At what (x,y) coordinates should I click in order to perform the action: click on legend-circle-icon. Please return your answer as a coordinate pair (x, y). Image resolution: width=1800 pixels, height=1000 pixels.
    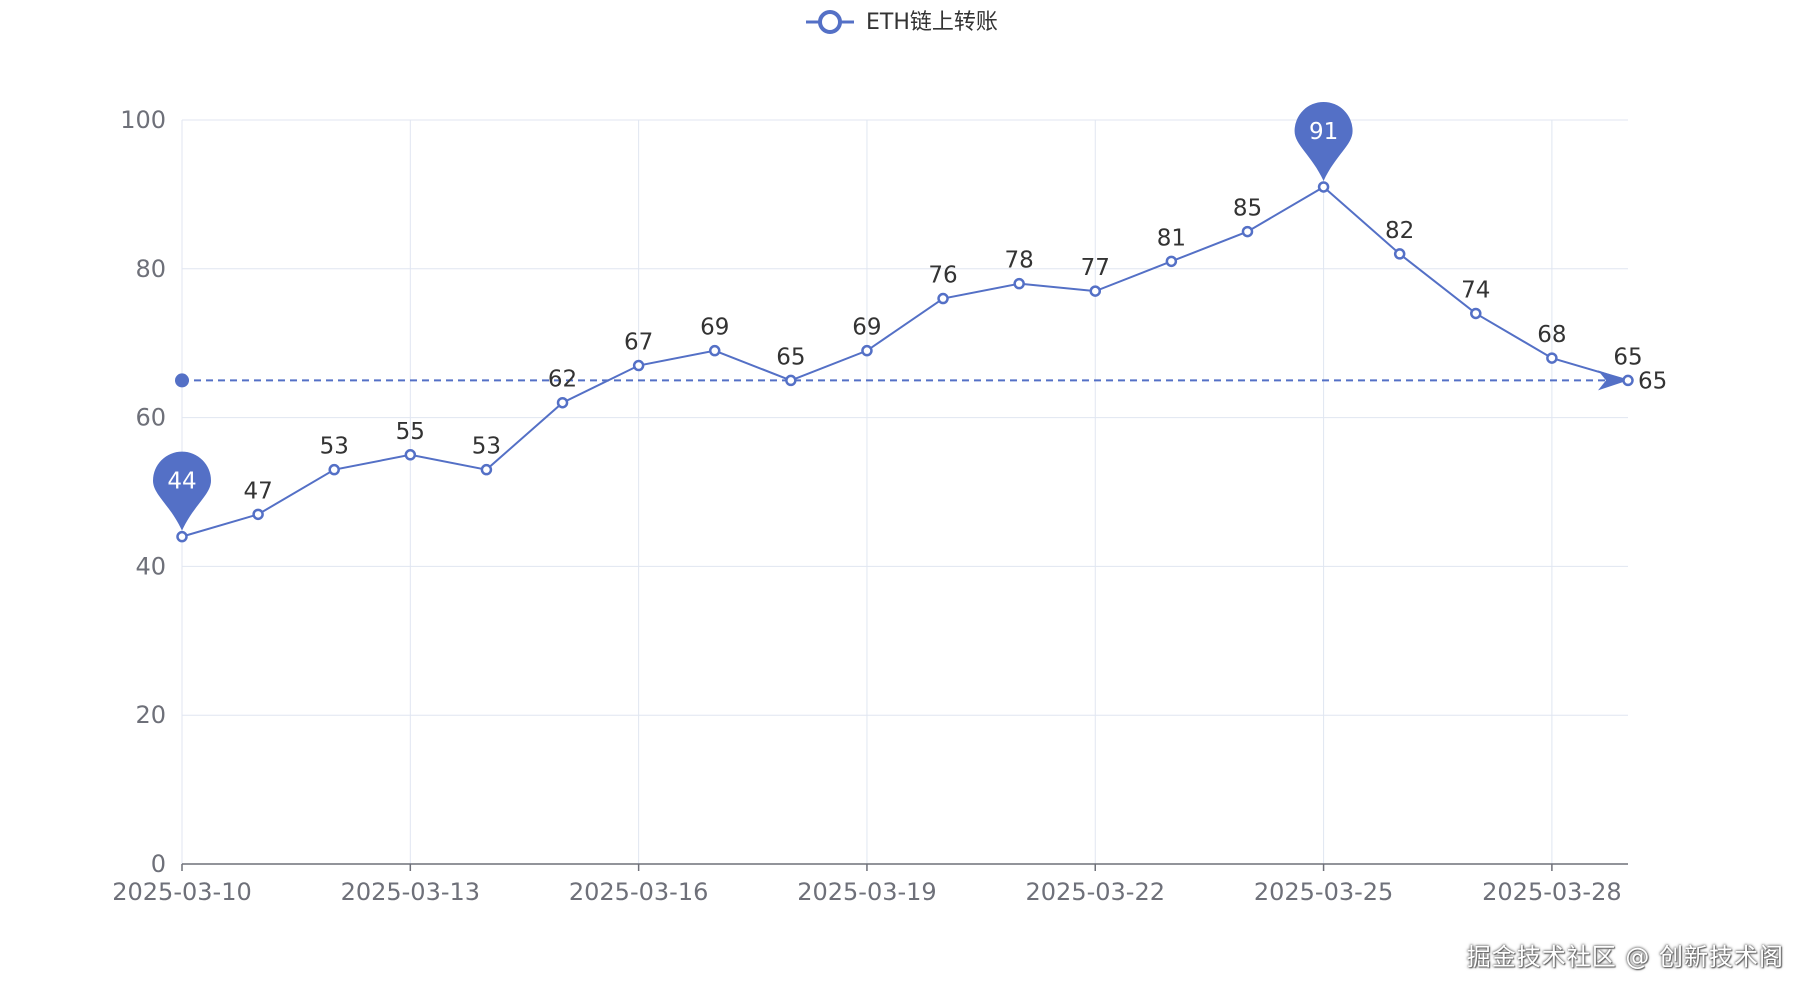
    Looking at the image, I should click on (830, 22).